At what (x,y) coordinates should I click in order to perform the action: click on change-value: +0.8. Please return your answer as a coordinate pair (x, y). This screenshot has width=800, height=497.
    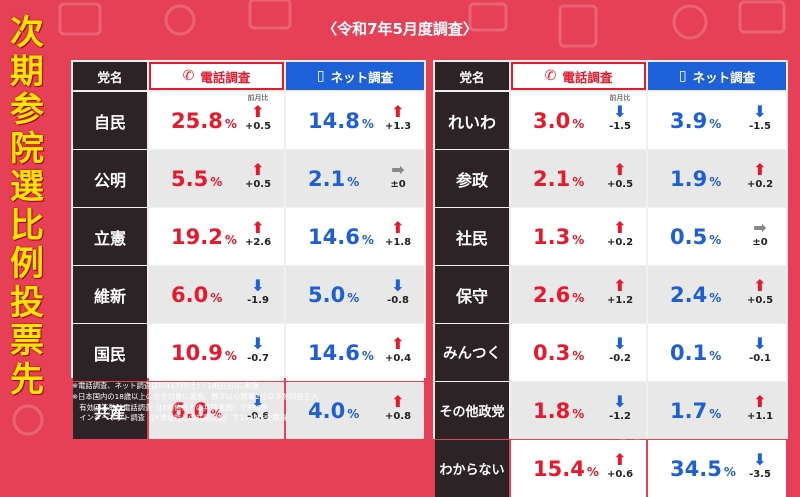
    Looking at the image, I should click on (398, 416).